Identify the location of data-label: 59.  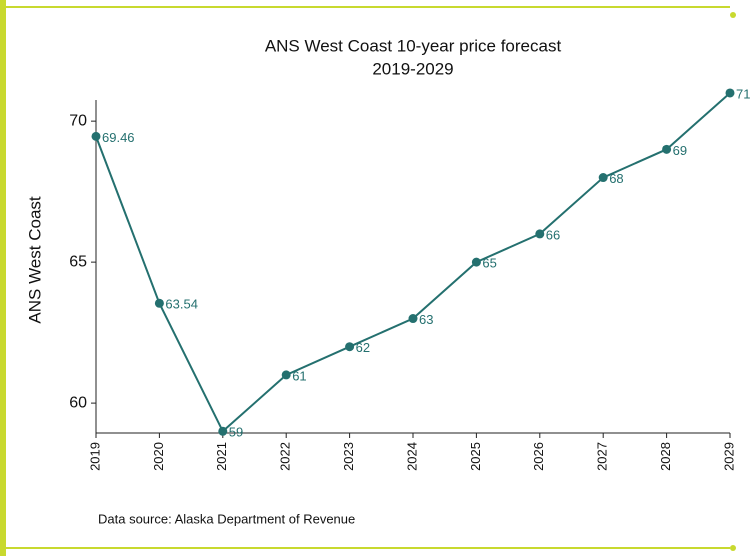
(236, 432).